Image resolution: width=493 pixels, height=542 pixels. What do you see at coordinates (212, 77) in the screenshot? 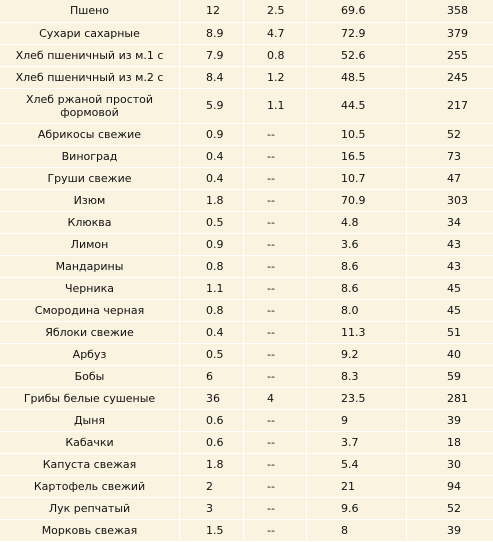
I see `value-1-cell: 8.4` at bounding box center [212, 77].